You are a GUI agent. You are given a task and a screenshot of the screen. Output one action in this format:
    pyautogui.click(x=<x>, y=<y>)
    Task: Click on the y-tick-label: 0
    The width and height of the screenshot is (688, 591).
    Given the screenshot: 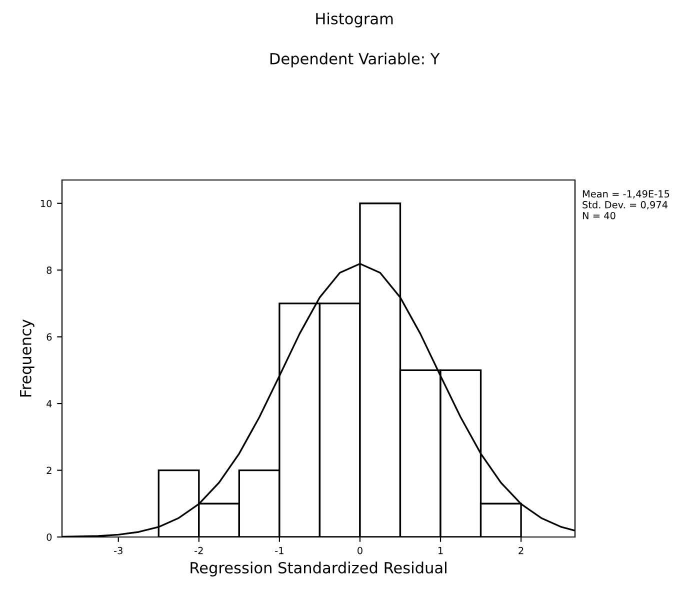 What is the action you would take?
    pyautogui.click(x=49, y=537)
    